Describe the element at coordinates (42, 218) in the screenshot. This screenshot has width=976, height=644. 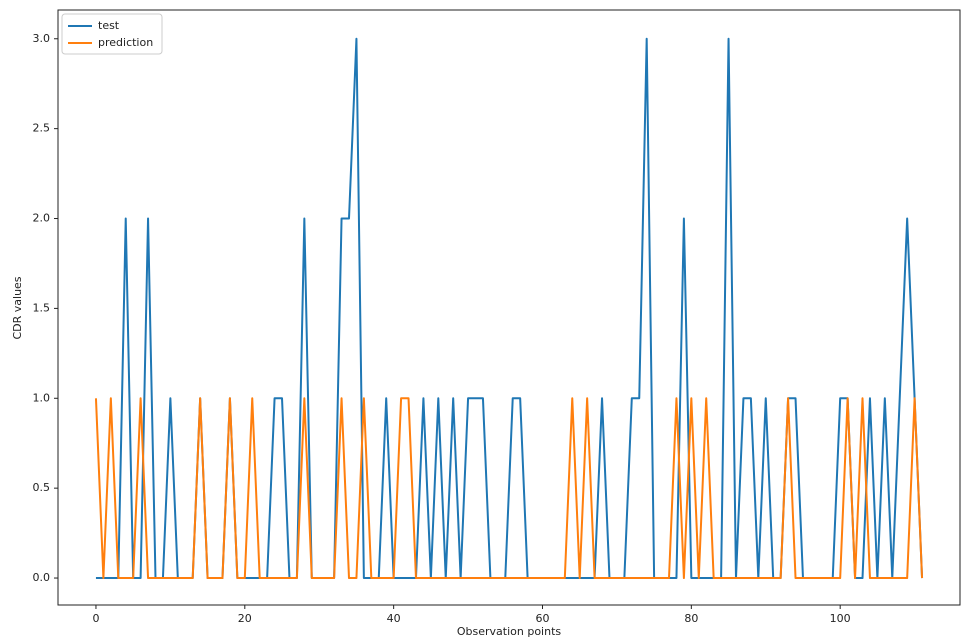
I see `y-tick-label: 2.0` at that location.